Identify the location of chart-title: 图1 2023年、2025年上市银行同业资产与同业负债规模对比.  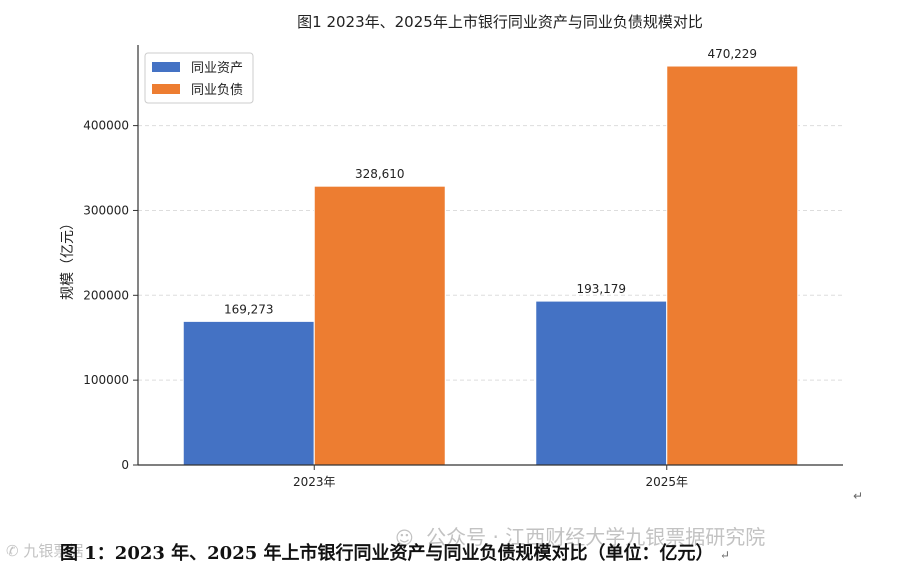
(500, 22).